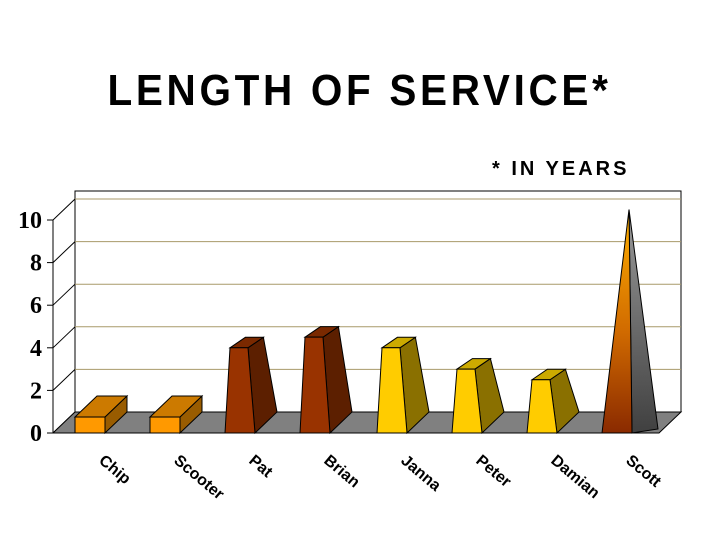 The height and width of the screenshot is (539, 719). Describe the element at coordinates (574, 477) in the screenshot. I see `x-tick-label: Damian` at that location.